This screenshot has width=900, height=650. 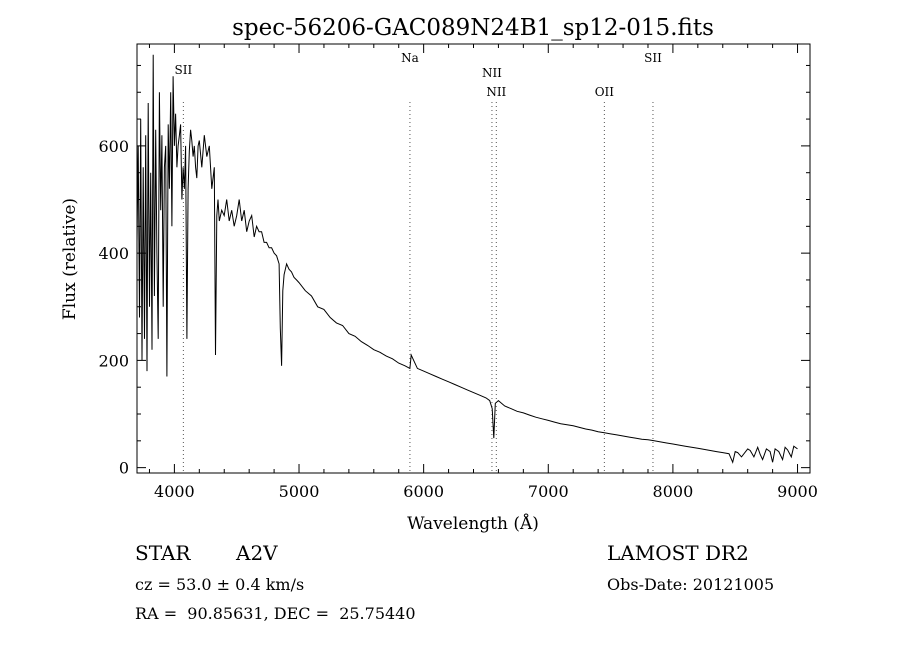 I want to click on x-tick-label: 9000, so click(x=797, y=491).